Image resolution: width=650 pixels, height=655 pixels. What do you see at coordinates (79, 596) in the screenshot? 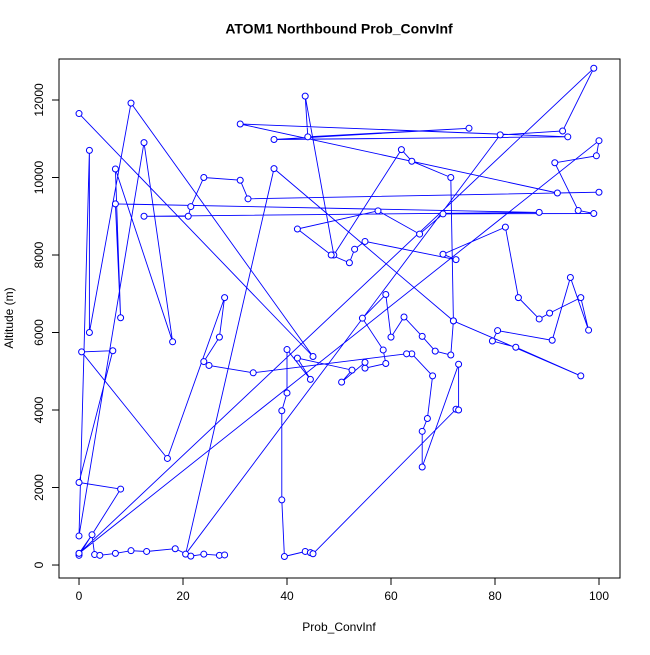
I see `x-tick-label: 0` at bounding box center [79, 596].